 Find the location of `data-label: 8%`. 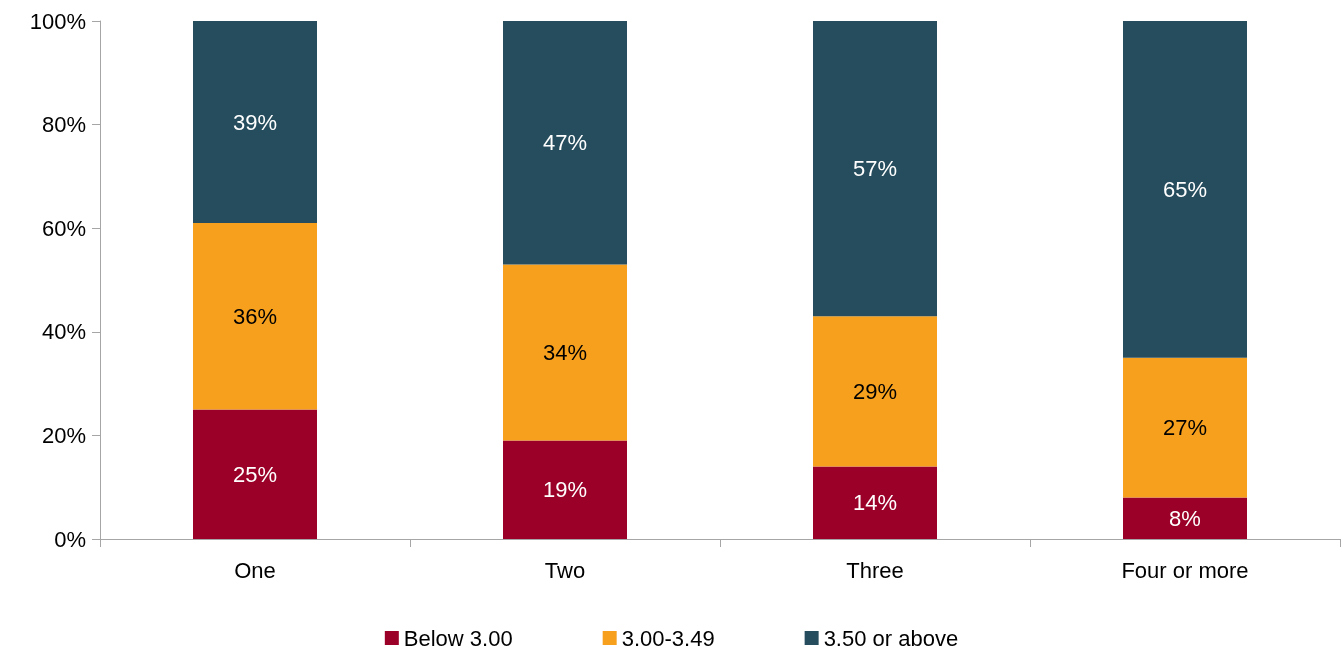

data-label: 8% is located at coordinates (1185, 518).